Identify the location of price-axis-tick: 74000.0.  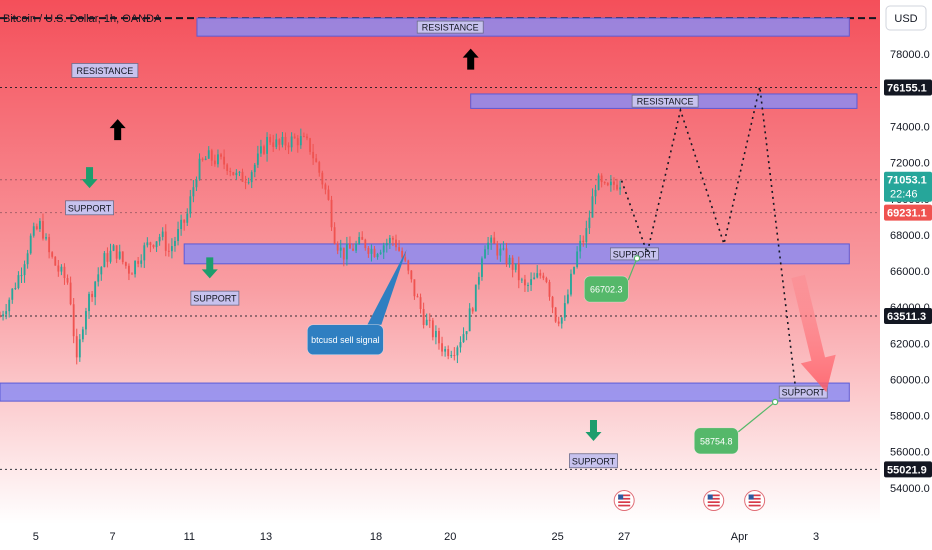
(910, 127).